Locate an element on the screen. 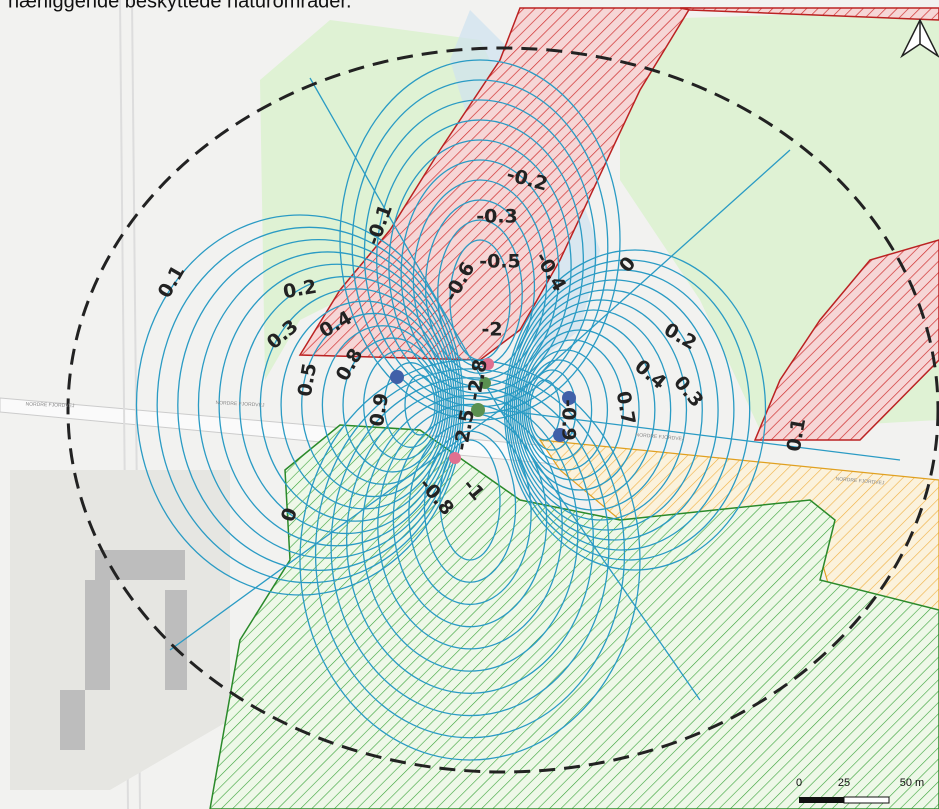 The image size is (939, 809). contour-label: -0.5 is located at coordinates (500, 262).